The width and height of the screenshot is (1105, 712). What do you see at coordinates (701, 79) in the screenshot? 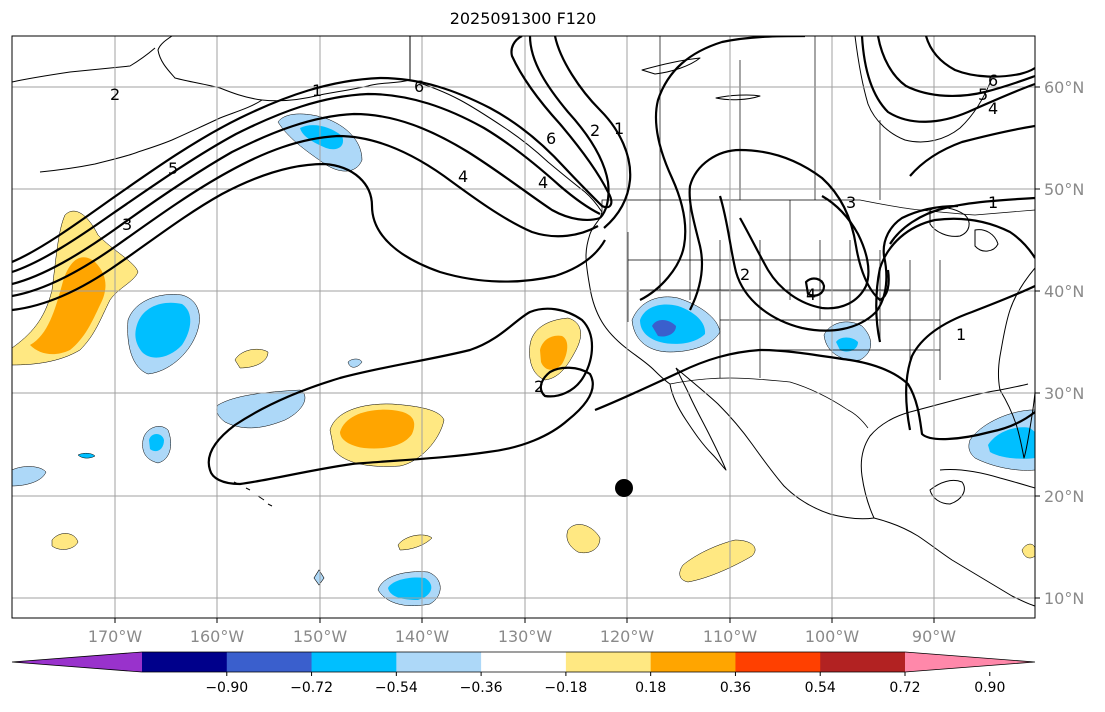
I see `small-islands` at bounding box center [701, 79].